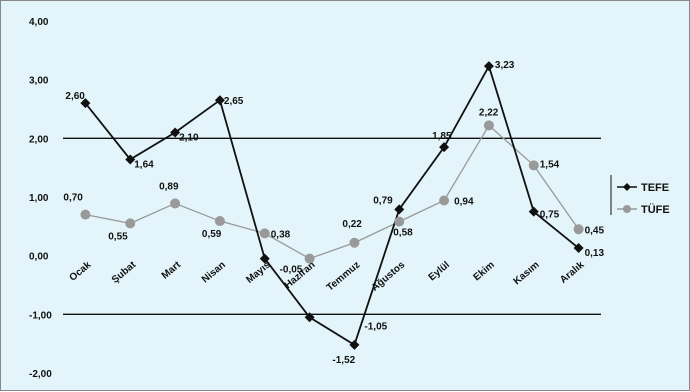  What do you see at coordinates (39, 81) in the screenshot?
I see `y-tick-label: 3,00` at bounding box center [39, 81].